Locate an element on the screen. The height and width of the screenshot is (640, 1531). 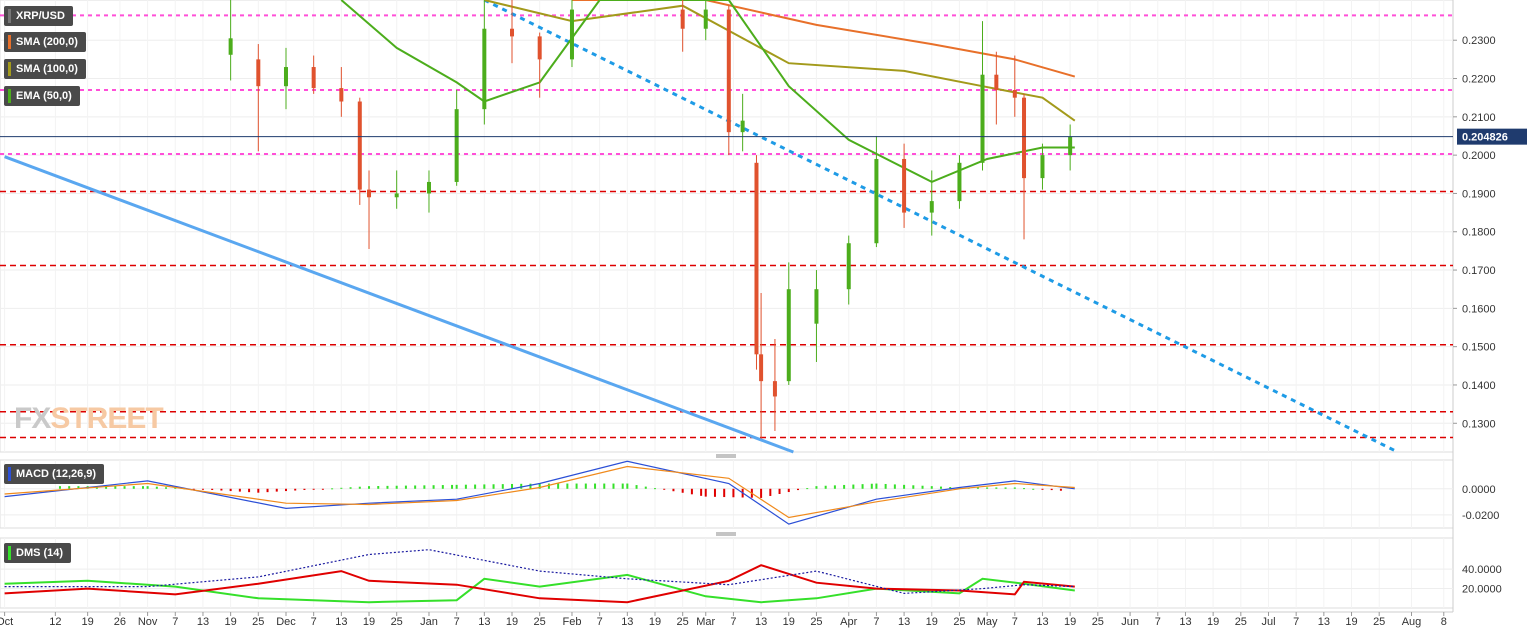
macd-label: MACD (12,26,9) is located at coordinates (54, 474).